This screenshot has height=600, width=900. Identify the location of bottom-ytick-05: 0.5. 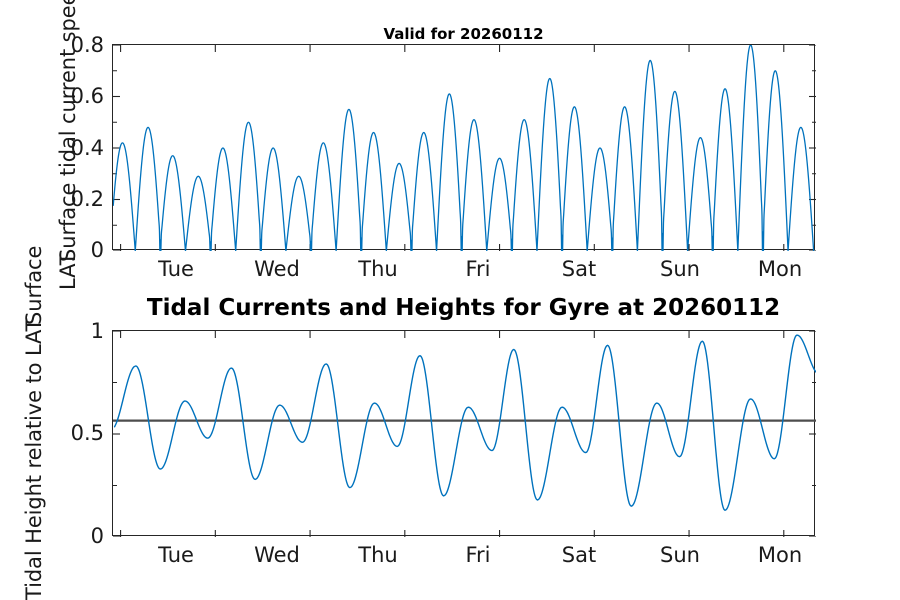
(87, 433).